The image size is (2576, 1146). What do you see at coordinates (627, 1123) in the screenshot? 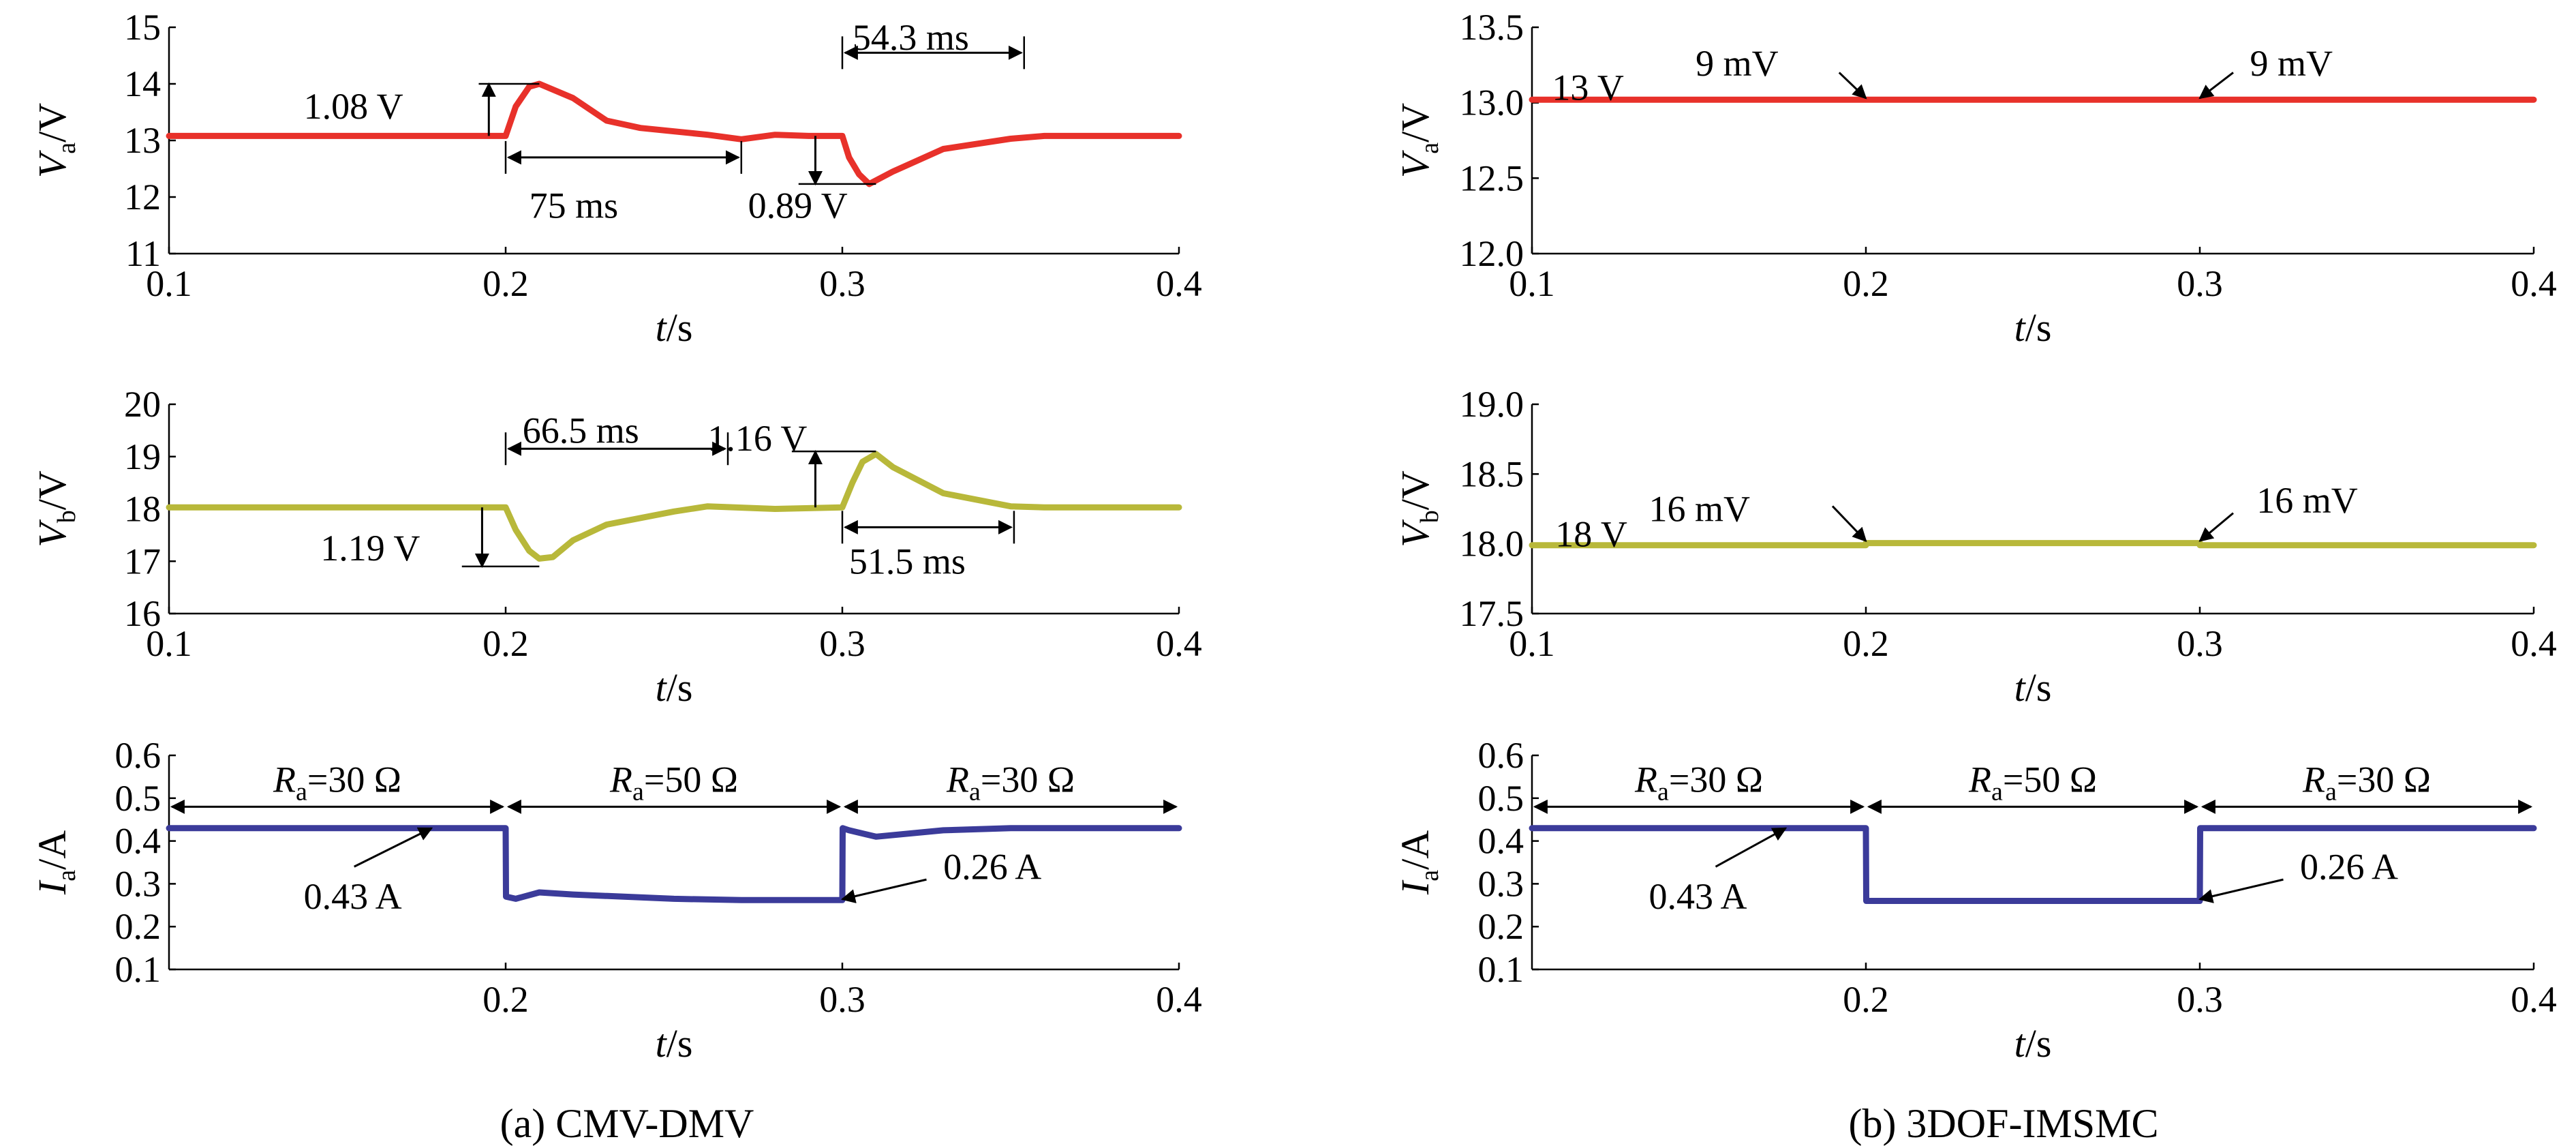
I see `caption-a: (a) CMV-DMV` at bounding box center [627, 1123].